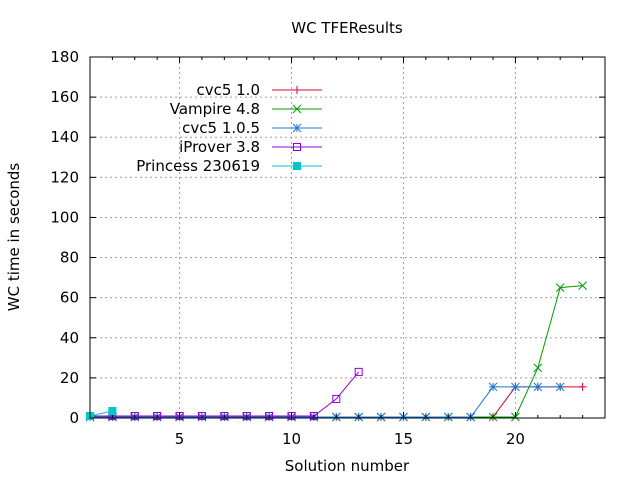 Image resolution: width=640 pixels, height=480 pixels. I want to click on legend-entry: iProver 3.8, so click(250, 147).